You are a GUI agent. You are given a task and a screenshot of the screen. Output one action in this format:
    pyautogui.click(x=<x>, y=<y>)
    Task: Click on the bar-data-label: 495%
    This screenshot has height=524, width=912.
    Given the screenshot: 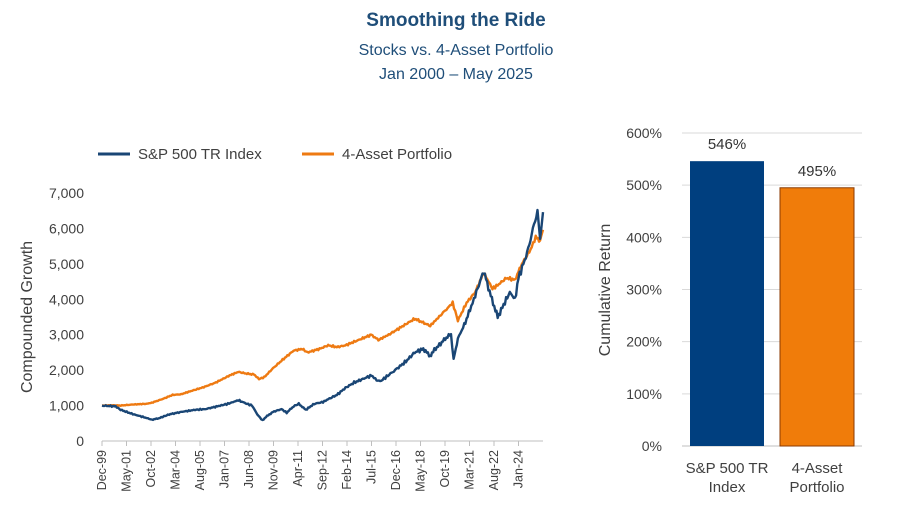 What is the action you would take?
    pyautogui.click(x=817, y=171)
    